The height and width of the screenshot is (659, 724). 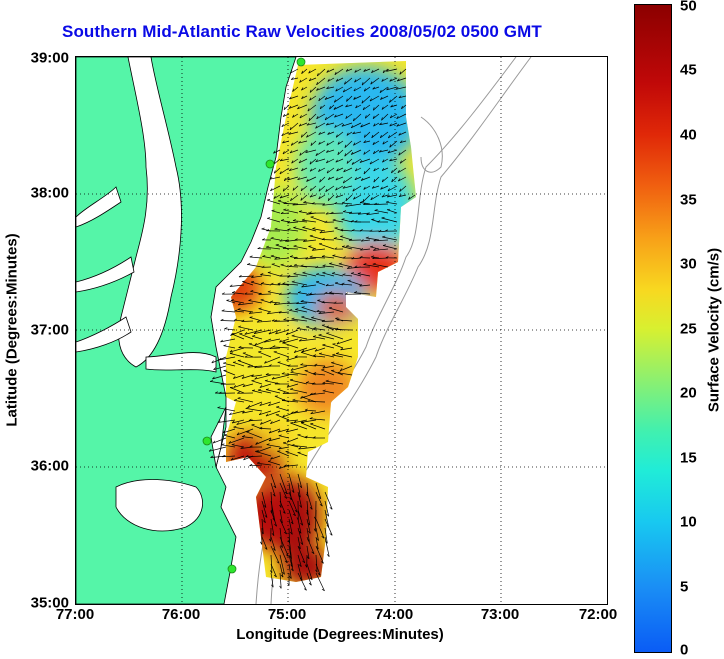 I want to click on x-tick-label: 77:00, so click(x=75, y=614).